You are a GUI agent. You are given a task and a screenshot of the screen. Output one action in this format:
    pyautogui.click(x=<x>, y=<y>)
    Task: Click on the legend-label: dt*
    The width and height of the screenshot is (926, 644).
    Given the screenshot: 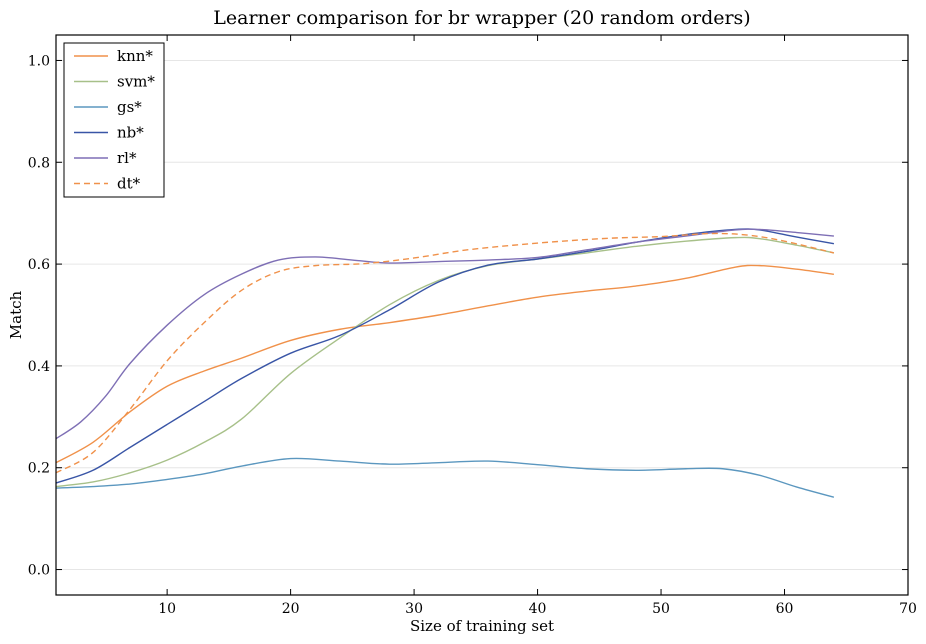 What is the action you would take?
    pyautogui.click(x=129, y=184)
    